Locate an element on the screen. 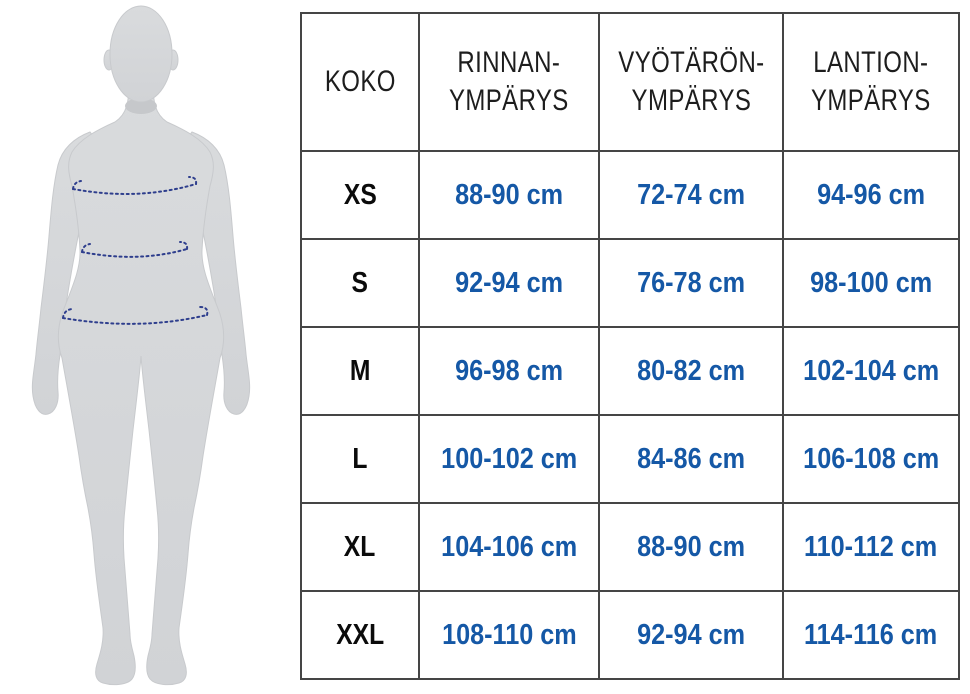 The width and height of the screenshot is (970, 694). table-row-xs-chest: 88-90 cm is located at coordinates (509, 195).